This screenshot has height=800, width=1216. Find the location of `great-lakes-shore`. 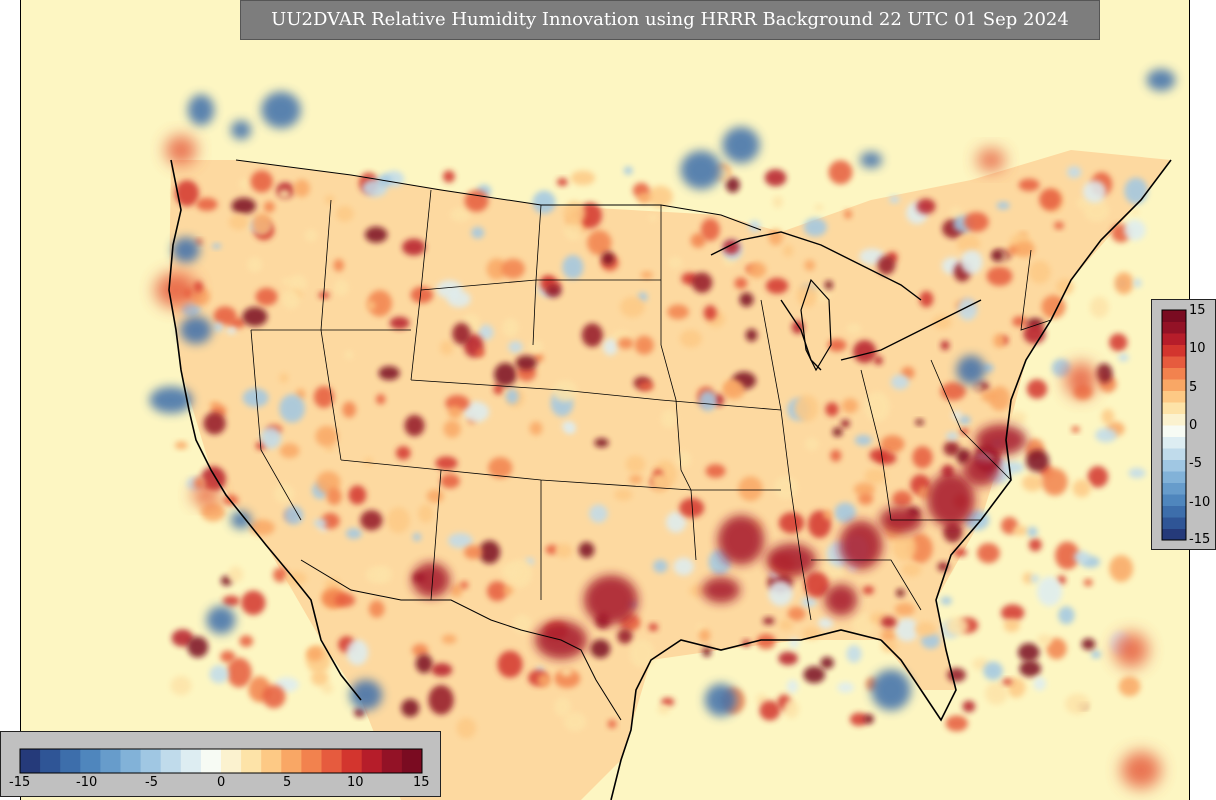

great-lakes-shore is located at coordinates (846, 301).